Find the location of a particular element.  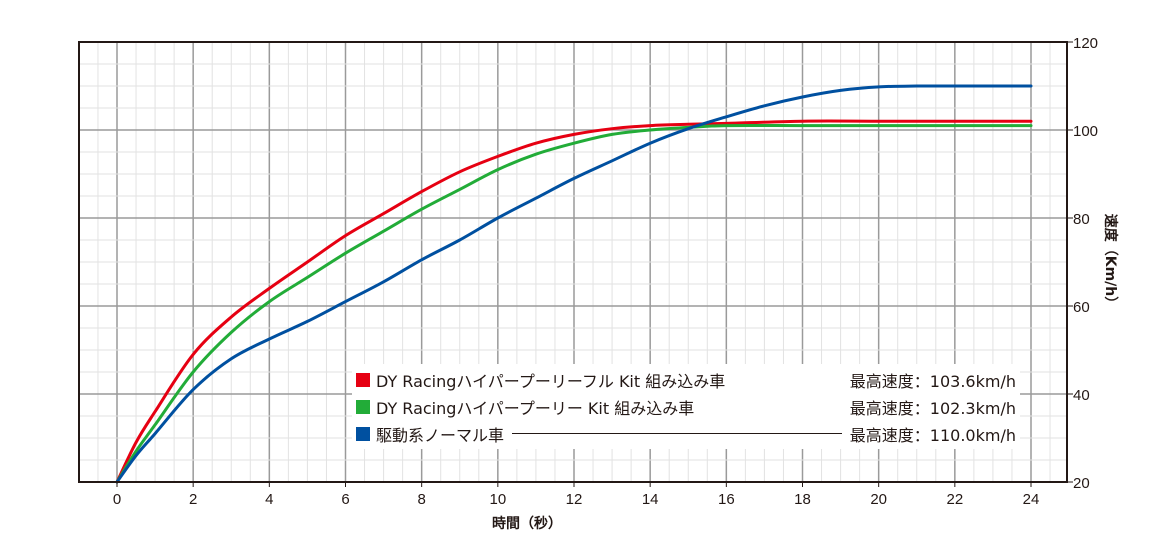

x-tick-label: 4 is located at coordinates (269, 499).